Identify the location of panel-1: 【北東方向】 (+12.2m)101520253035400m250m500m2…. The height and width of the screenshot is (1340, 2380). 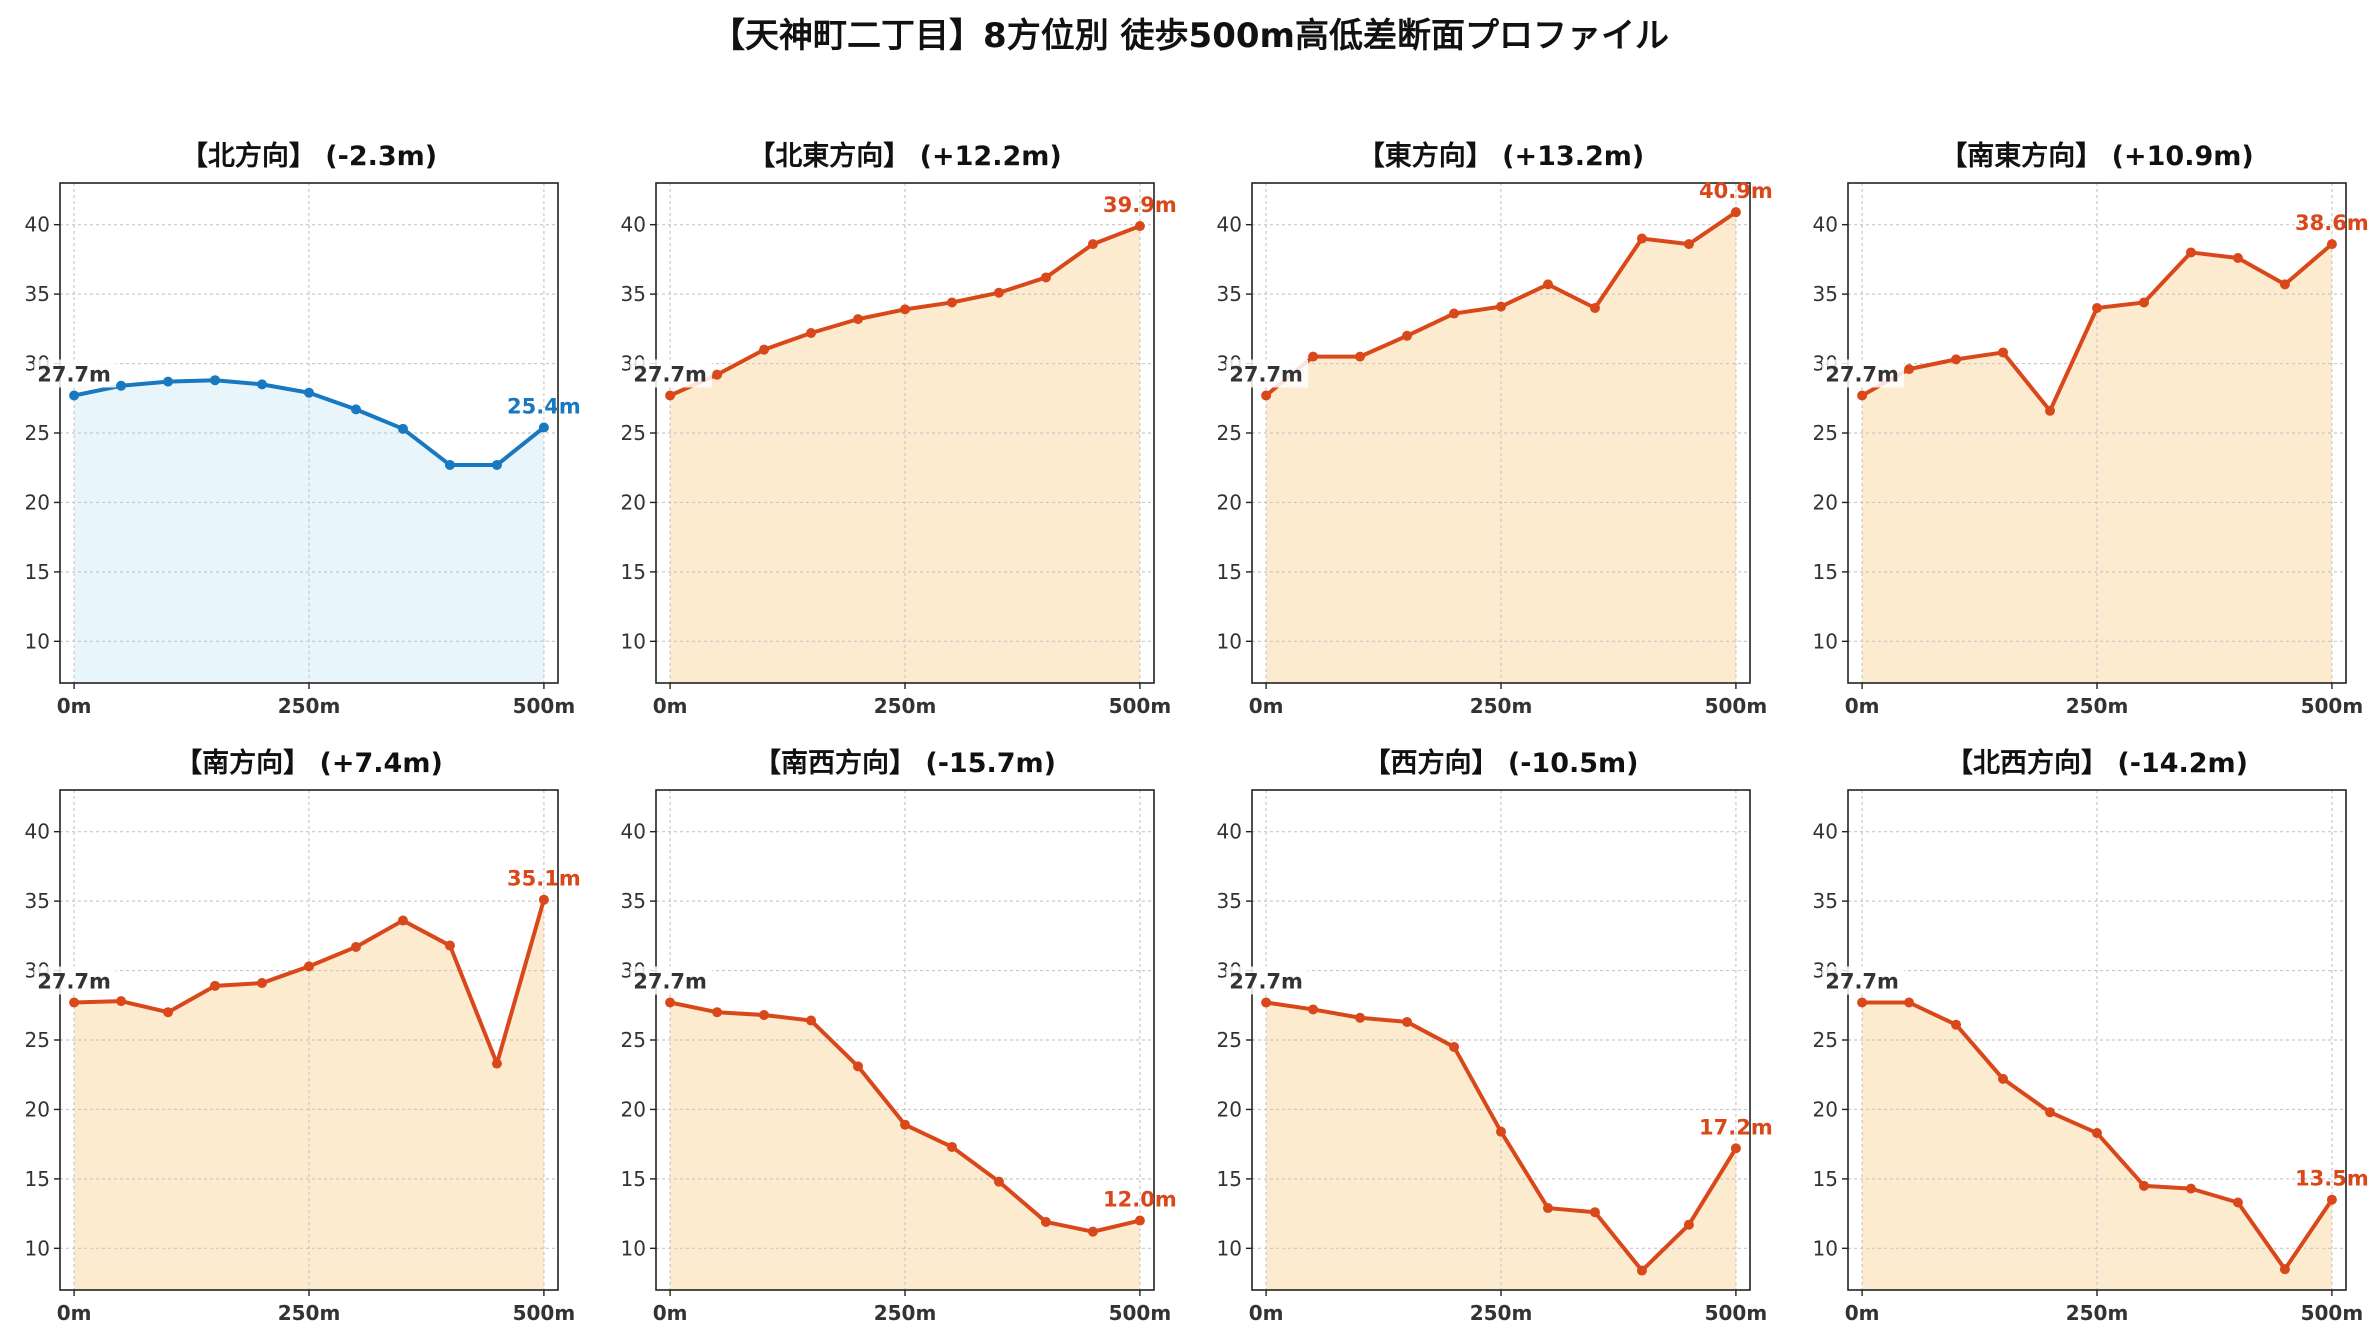
(899, 429).